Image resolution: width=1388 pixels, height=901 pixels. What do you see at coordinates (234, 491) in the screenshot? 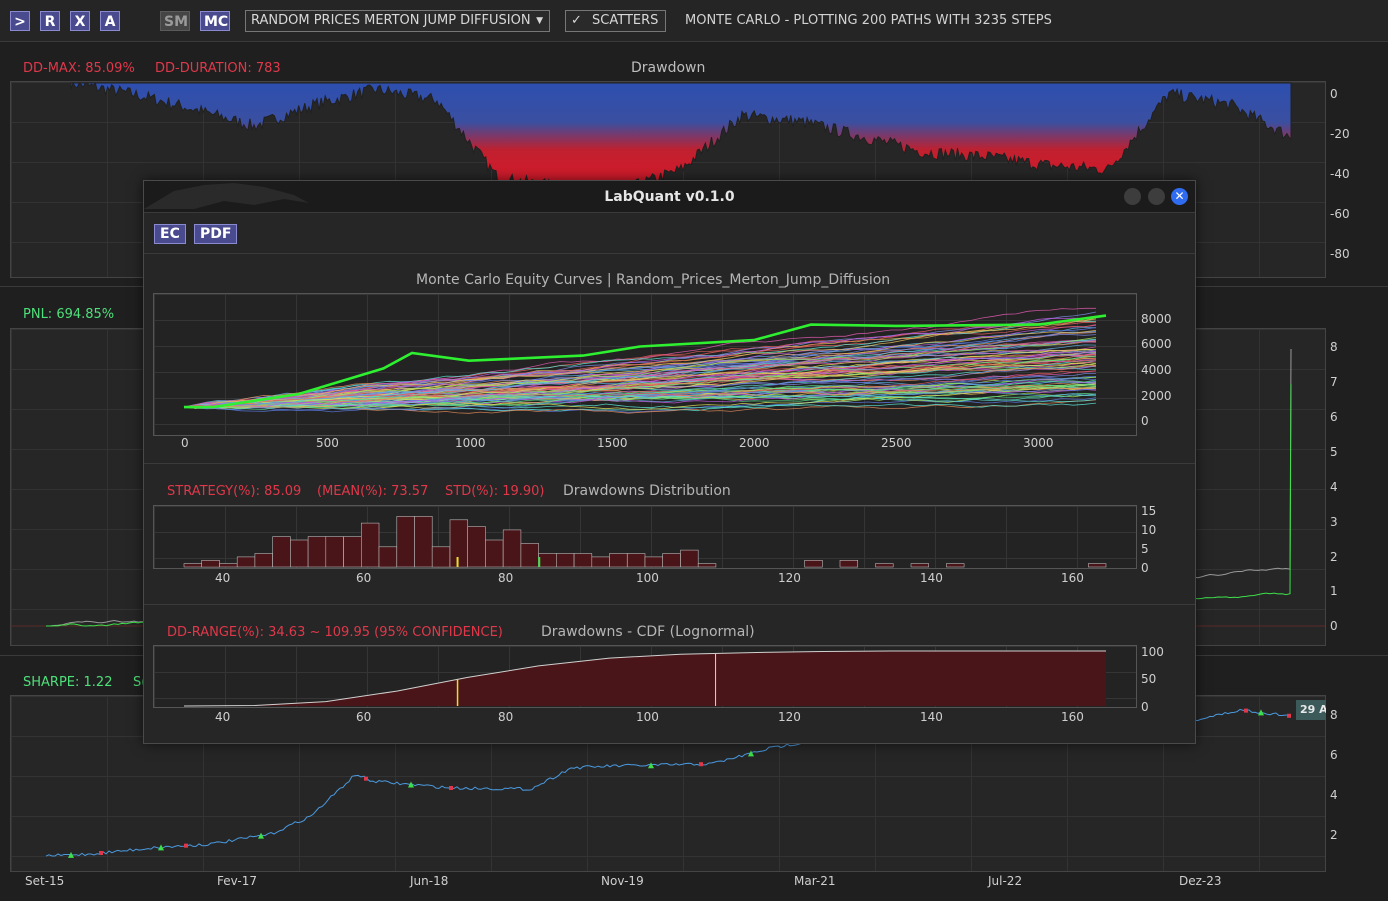
I see `strategy-stat: STRATEGY(%): 85.09` at bounding box center [234, 491].